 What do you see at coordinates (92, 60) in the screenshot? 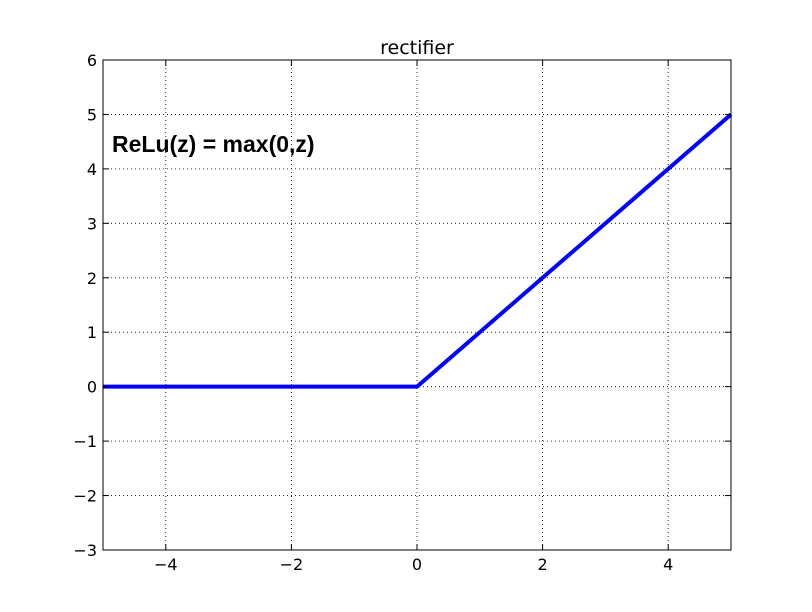
I see `y-tick-label: 6` at bounding box center [92, 60].